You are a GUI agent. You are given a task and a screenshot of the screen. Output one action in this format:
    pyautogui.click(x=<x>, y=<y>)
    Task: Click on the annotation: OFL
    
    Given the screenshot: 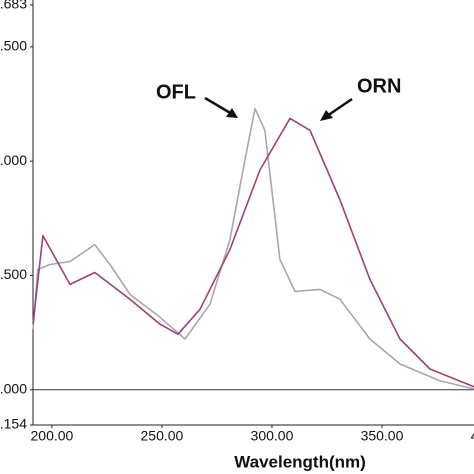 What is the action you would take?
    pyautogui.click(x=176, y=92)
    